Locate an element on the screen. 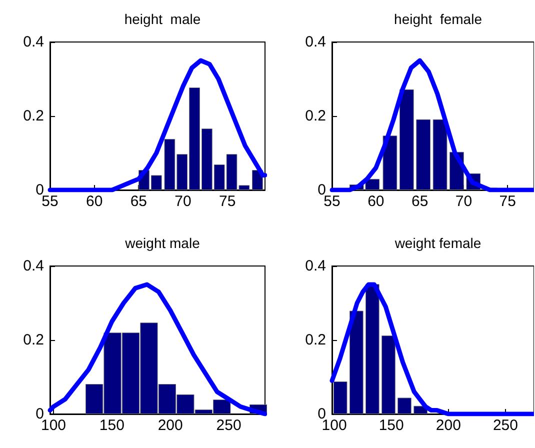 Image resolution: width=535 pixels, height=448 pixels. chart-title: height female is located at coordinates (438, 19).